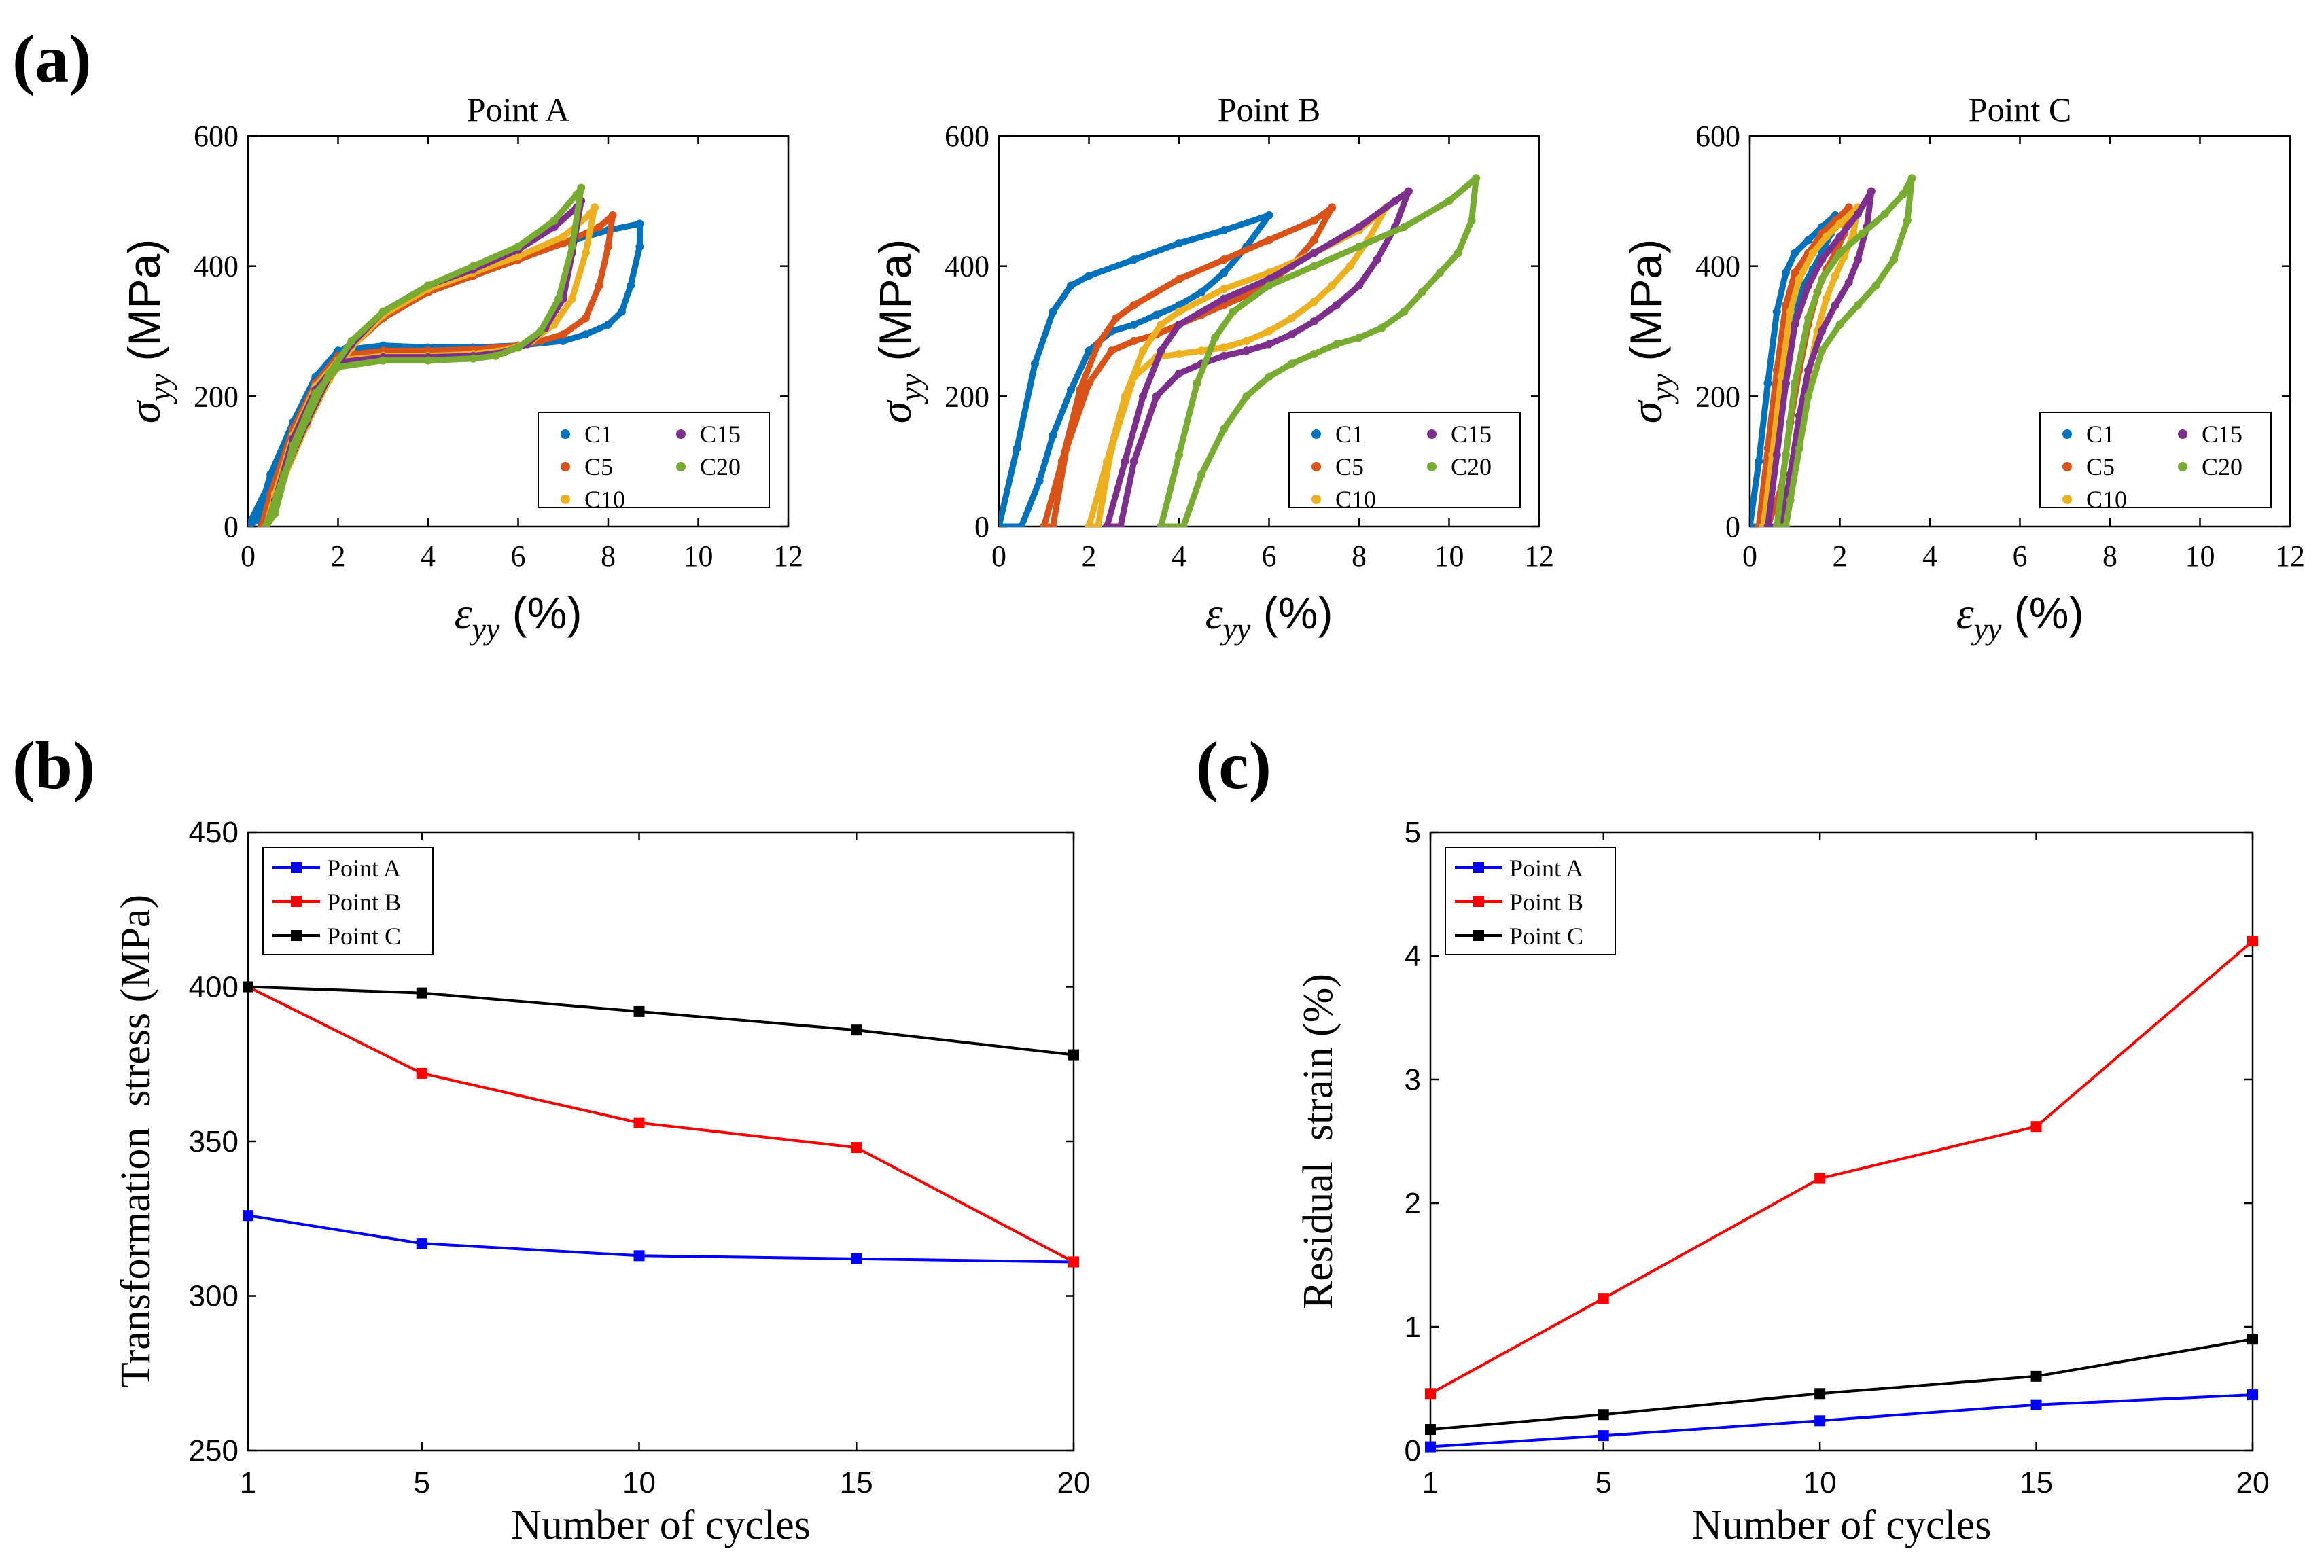 This screenshot has width=2324, height=1568. What do you see at coordinates (1214, 614) in the screenshot?
I see `x-axis-symbol: ε` at bounding box center [1214, 614].